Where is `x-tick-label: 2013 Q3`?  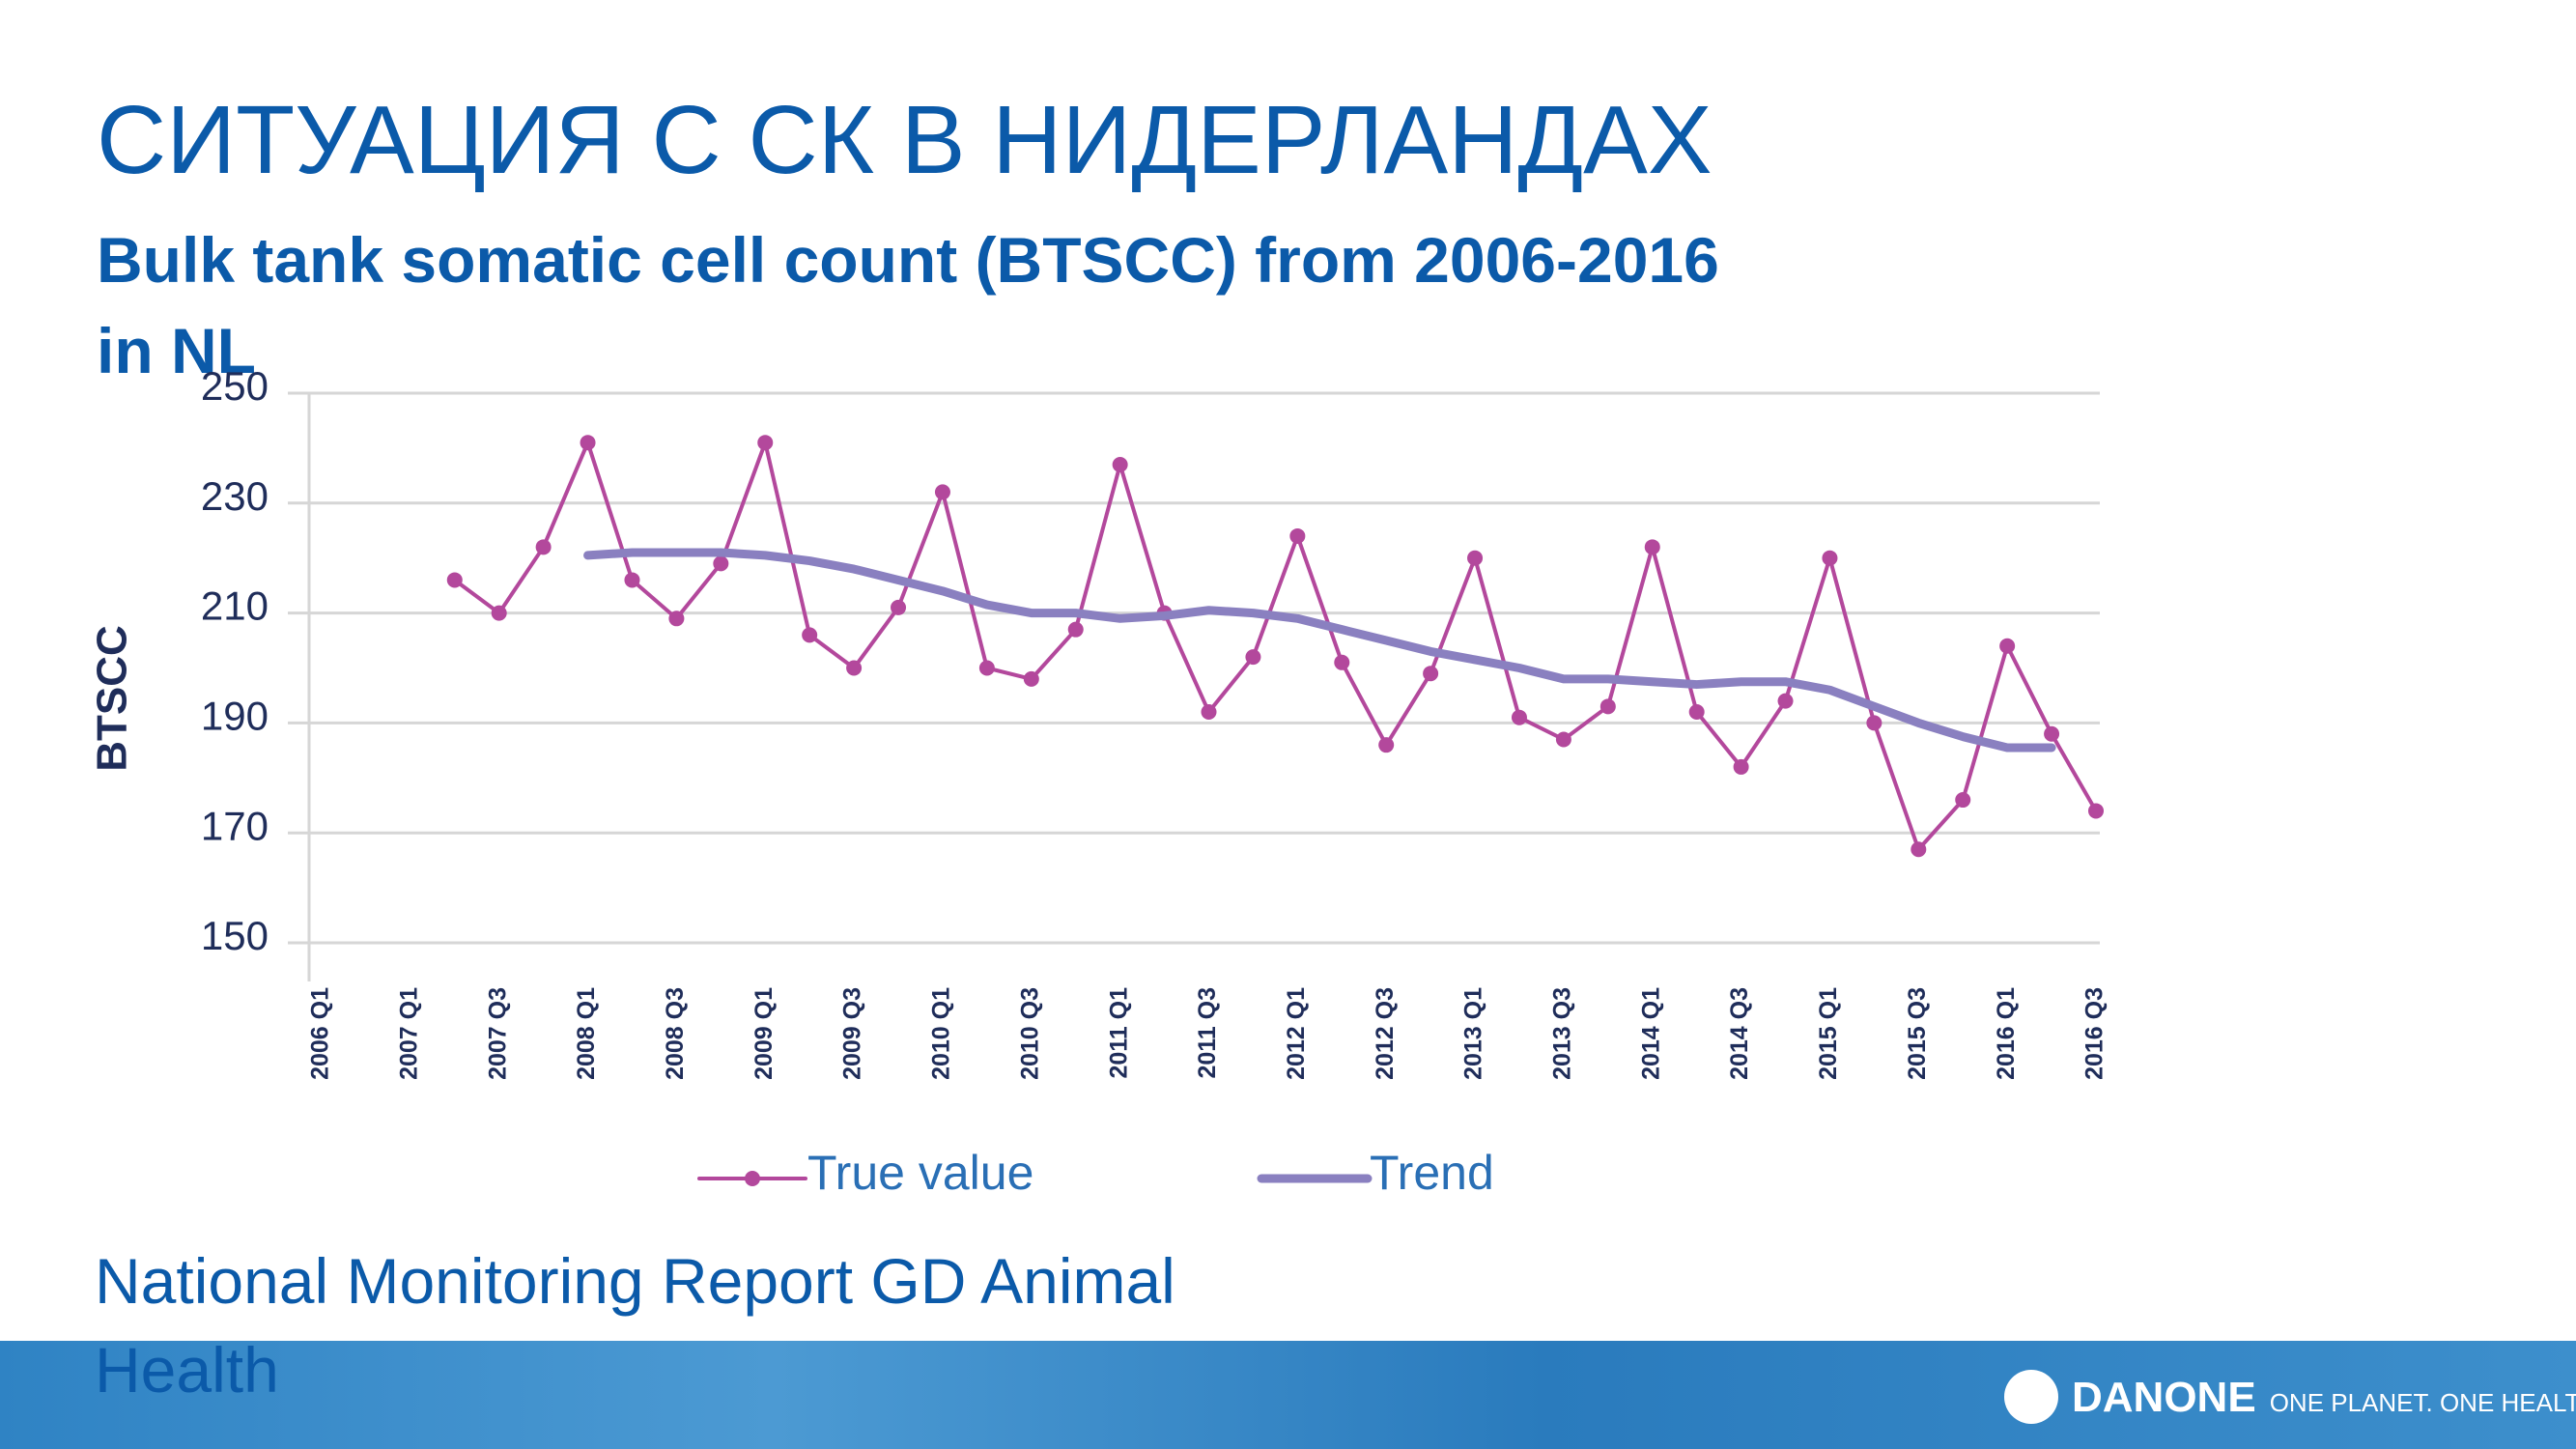
x-tick-label: 2013 Q3 is located at coordinates (1562, 1033).